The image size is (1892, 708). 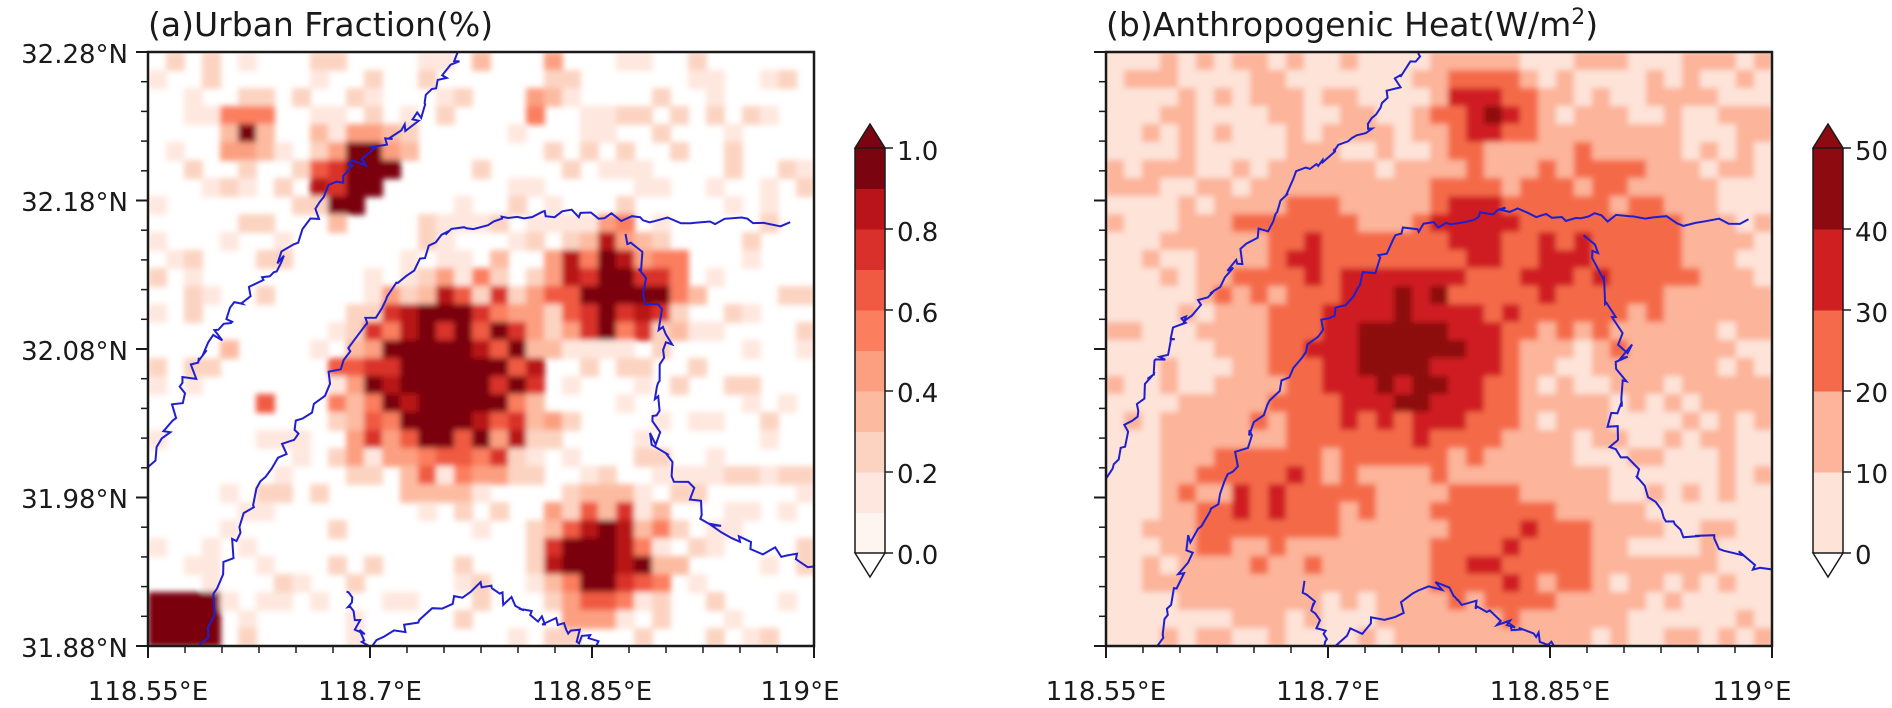 I want to click on x-tick-label: 118.85°E, so click(x=1550, y=692).